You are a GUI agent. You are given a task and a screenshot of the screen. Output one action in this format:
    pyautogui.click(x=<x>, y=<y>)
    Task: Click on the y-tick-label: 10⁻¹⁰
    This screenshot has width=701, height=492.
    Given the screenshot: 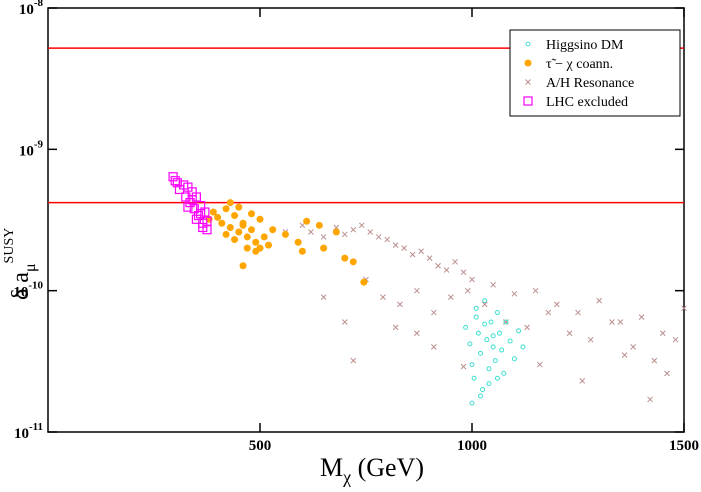 What is the action you would take?
    pyautogui.click(x=28, y=290)
    